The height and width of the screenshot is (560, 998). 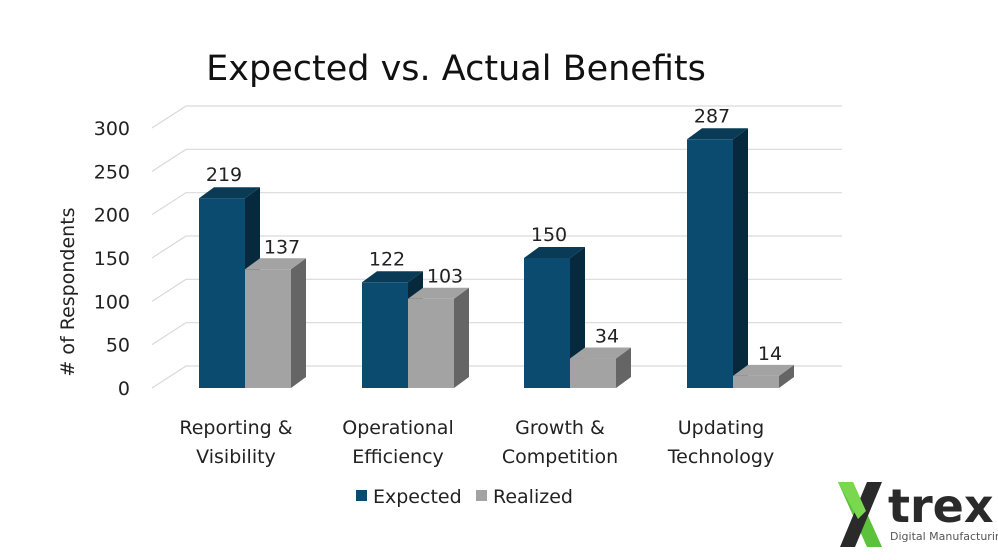 I want to click on data-label-realized-0: 137, so click(x=282, y=247).